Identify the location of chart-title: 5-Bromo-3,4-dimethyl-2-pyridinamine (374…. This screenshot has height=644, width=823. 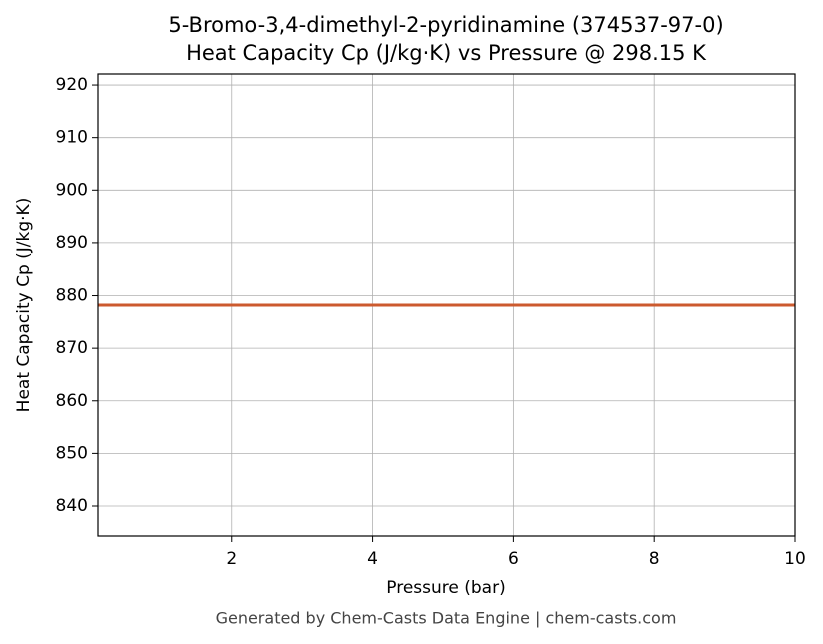
(445, 25).